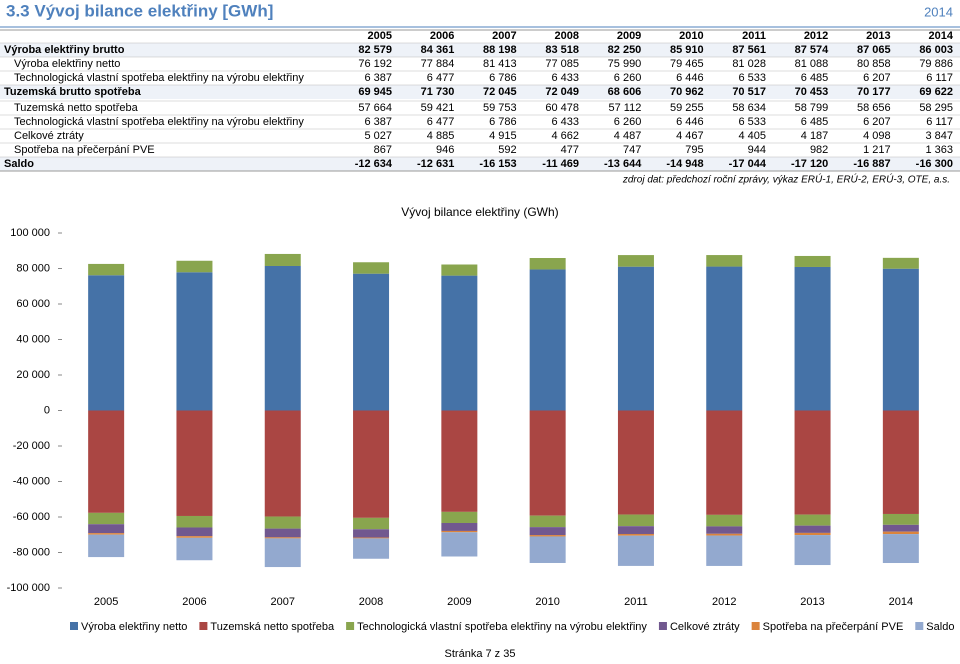 This screenshot has width=960, height=664. I want to click on table-cell: -13 644, so click(623, 164).